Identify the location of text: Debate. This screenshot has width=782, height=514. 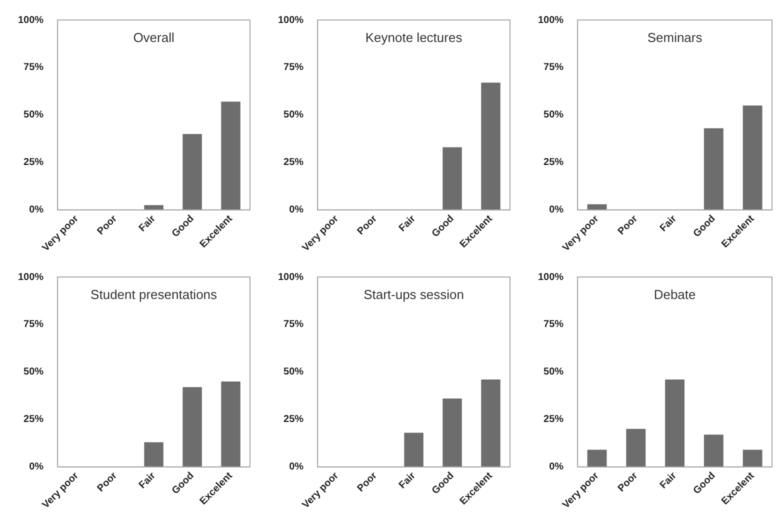
(675, 294).